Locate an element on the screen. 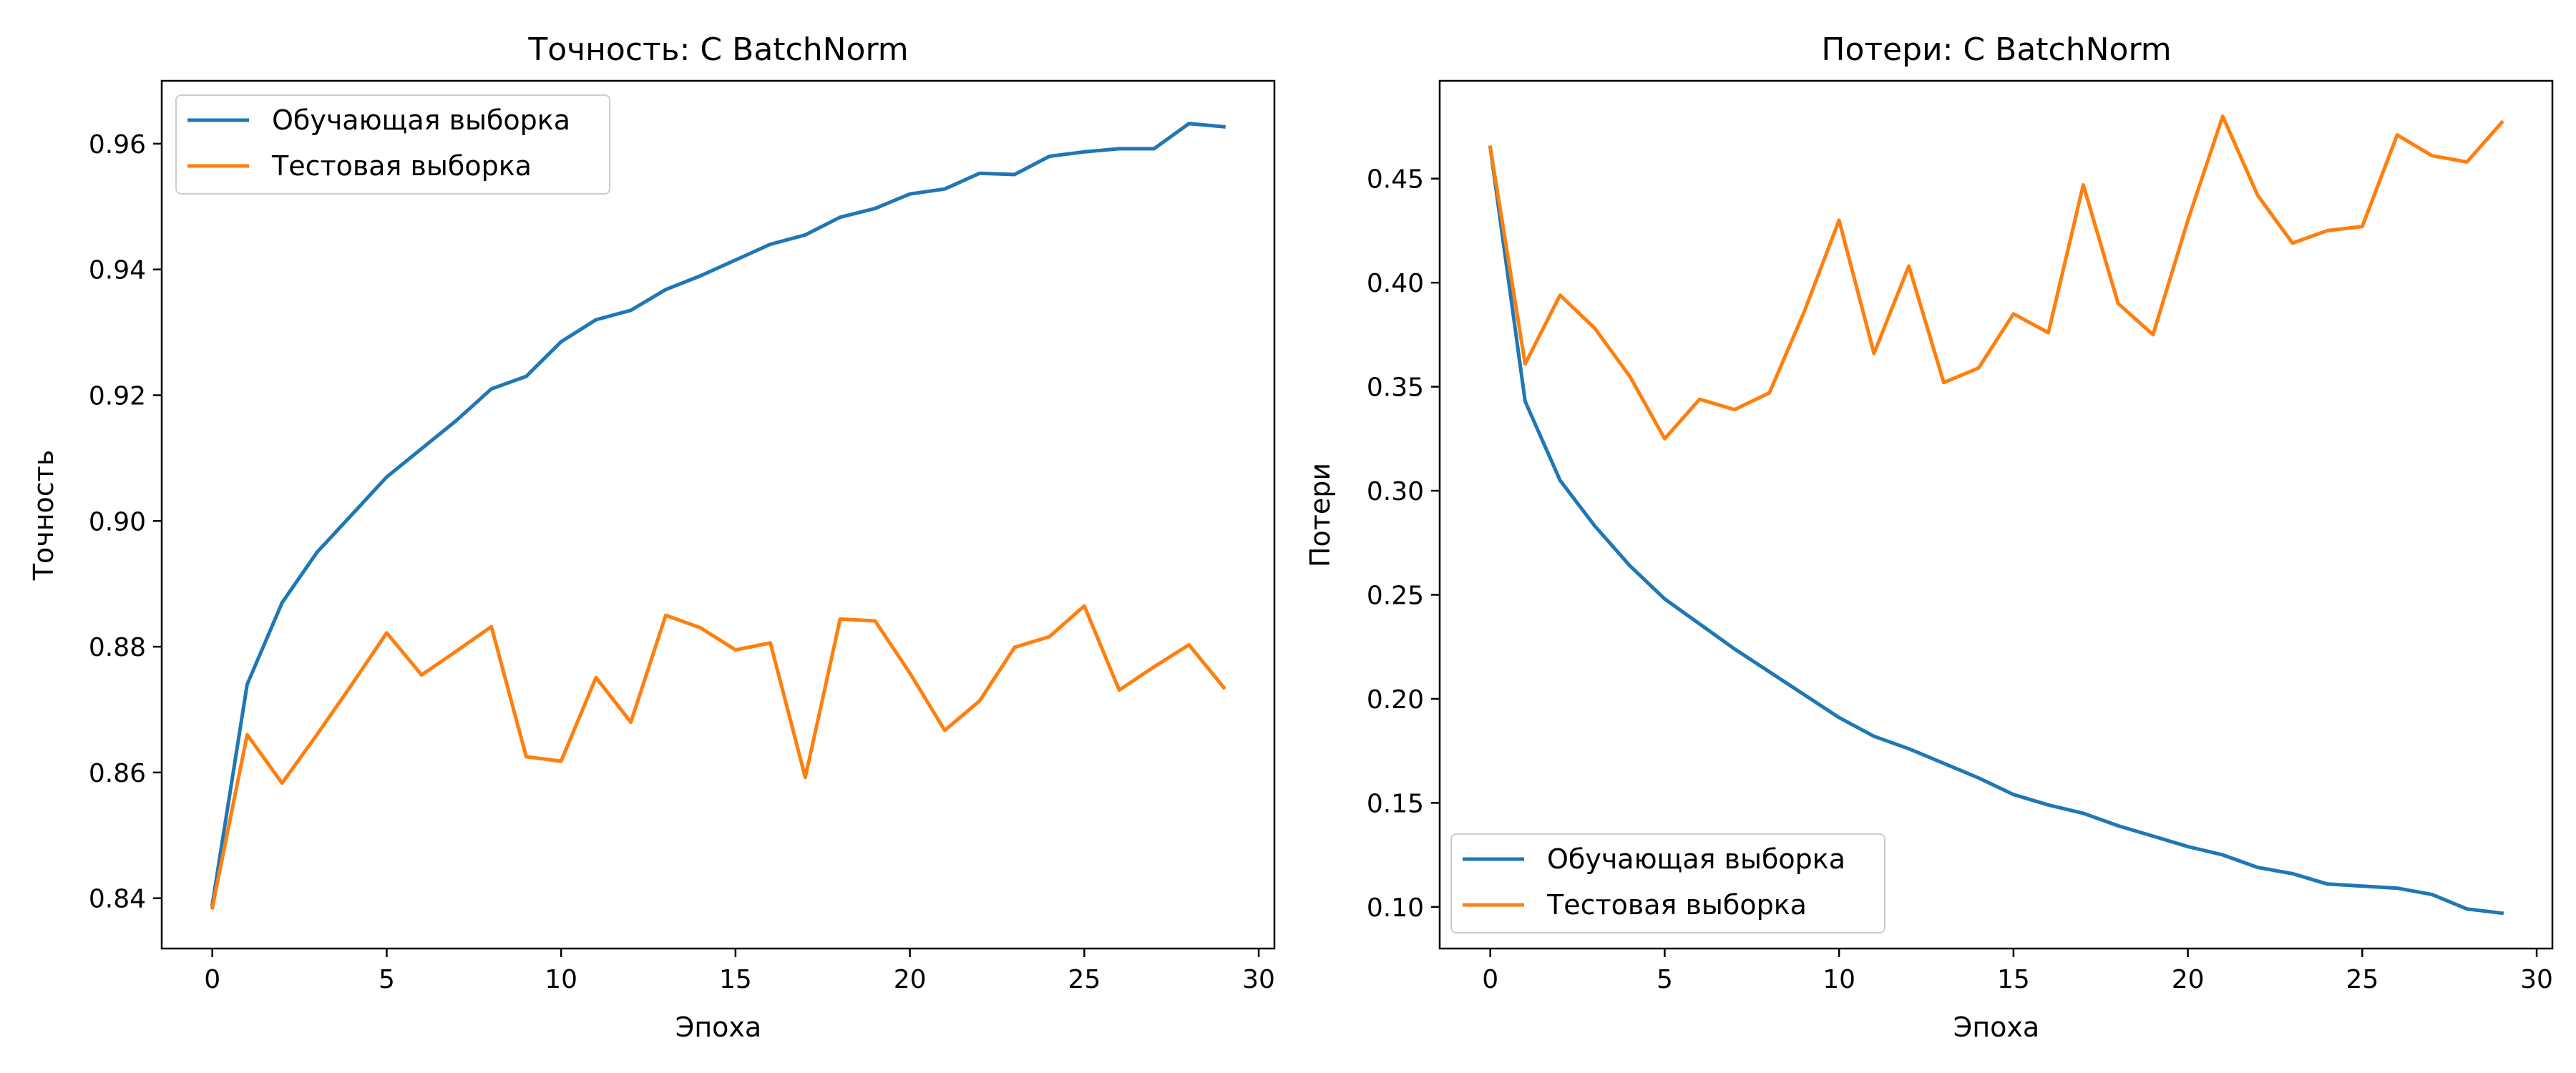 The image size is (2576, 1073). loss-chart-title: Потери: С BatchNorm is located at coordinates (1996, 49).